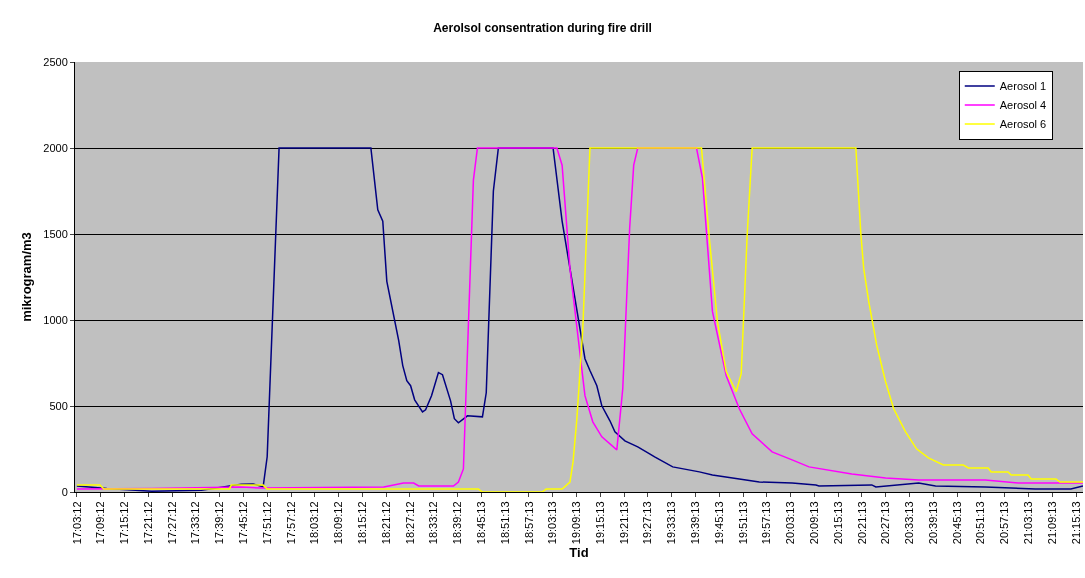  Describe the element at coordinates (742, 523) in the screenshot. I see `x-tick-label: 19:51:13` at that location.